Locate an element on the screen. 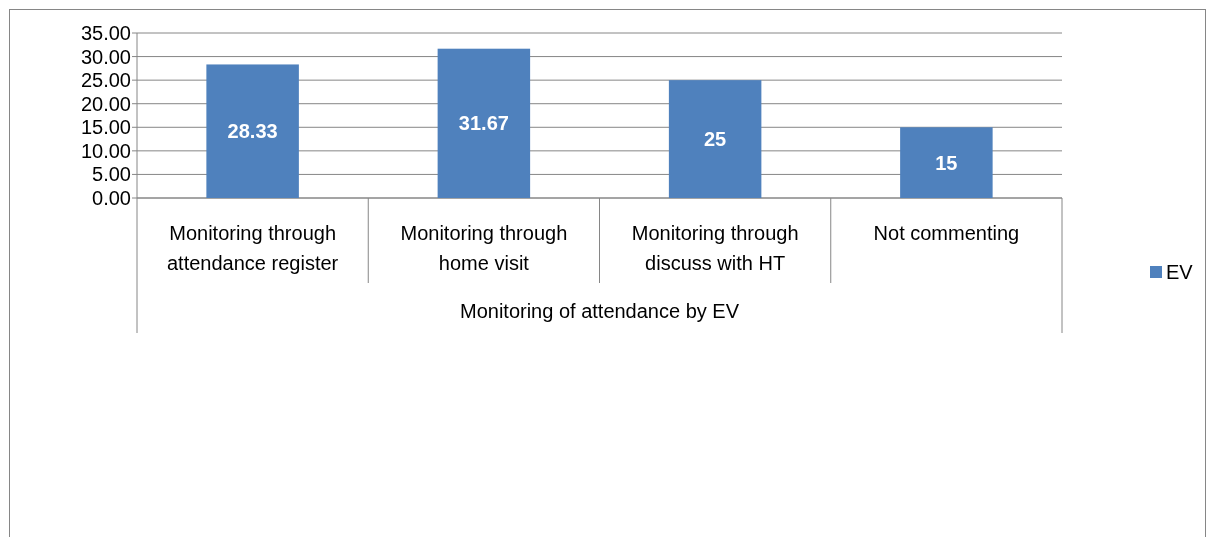 The image size is (1215, 537). y-tick-label: 25.00 is located at coordinates (105, 80).